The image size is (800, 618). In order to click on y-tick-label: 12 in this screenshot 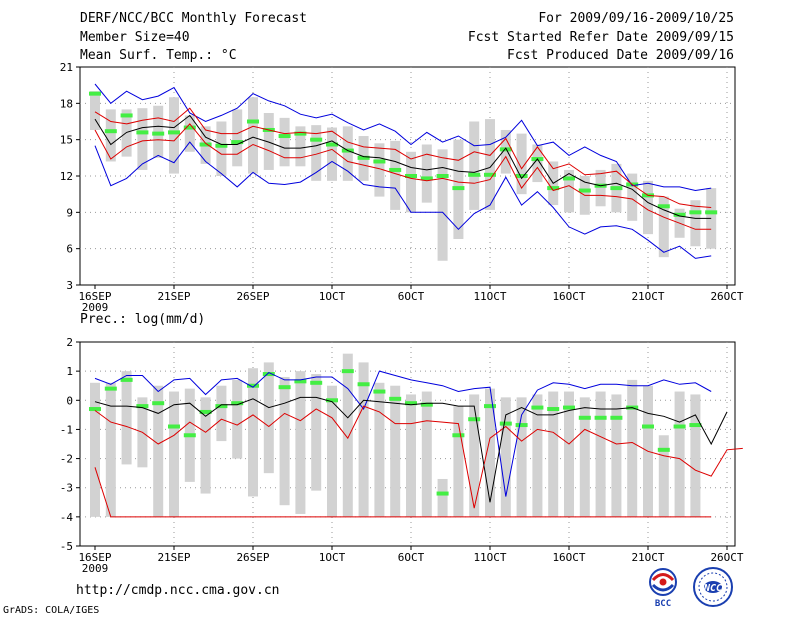, I will do `click(66, 176)`.